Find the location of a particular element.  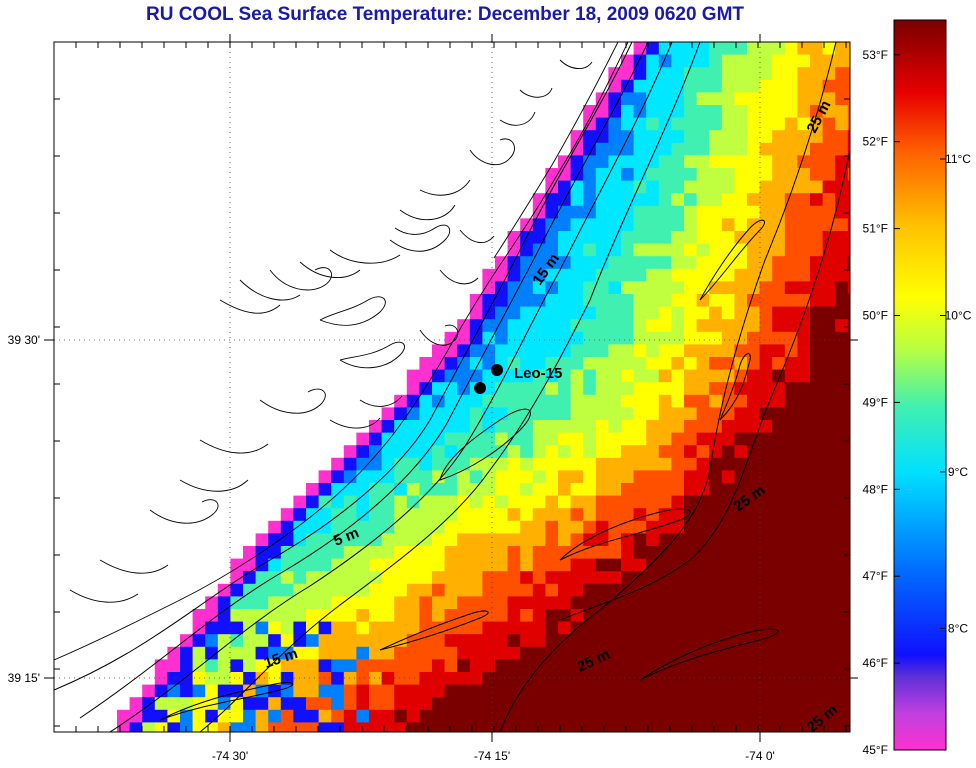

colorbar-f-label: 50°F is located at coordinates (875, 316).